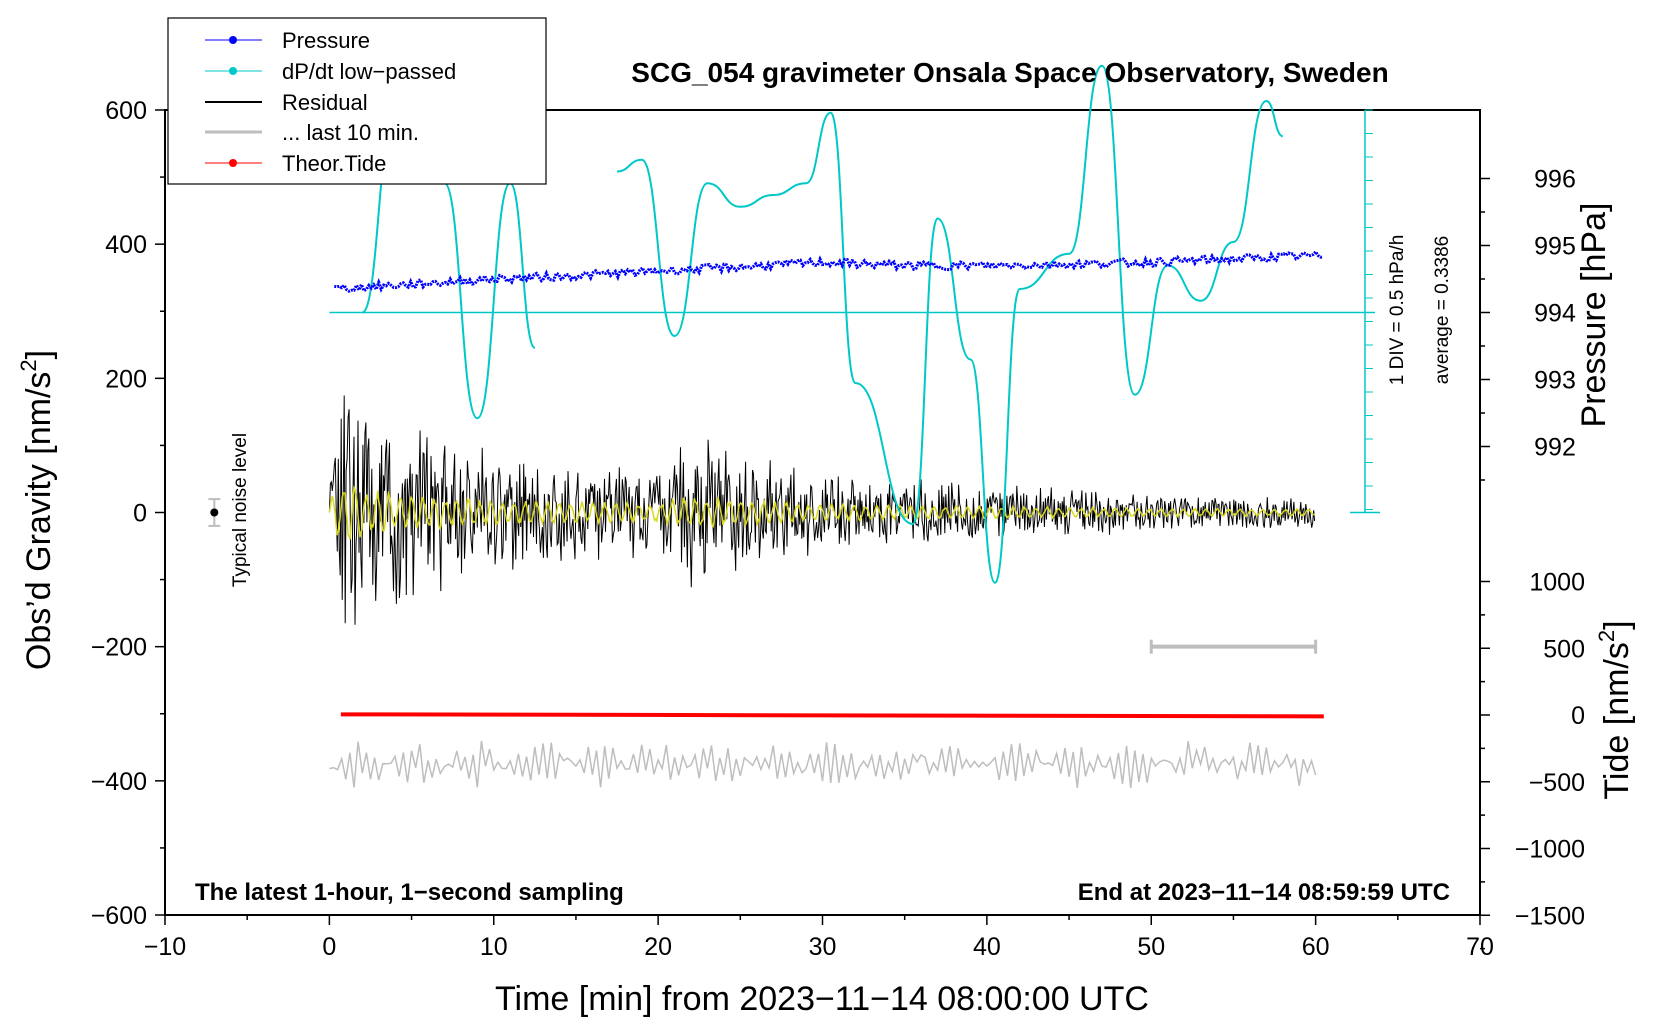  What do you see at coordinates (1615, 709) in the screenshot?
I see `tide-axis-label: Tide [nm/s2]` at bounding box center [1615, 709].